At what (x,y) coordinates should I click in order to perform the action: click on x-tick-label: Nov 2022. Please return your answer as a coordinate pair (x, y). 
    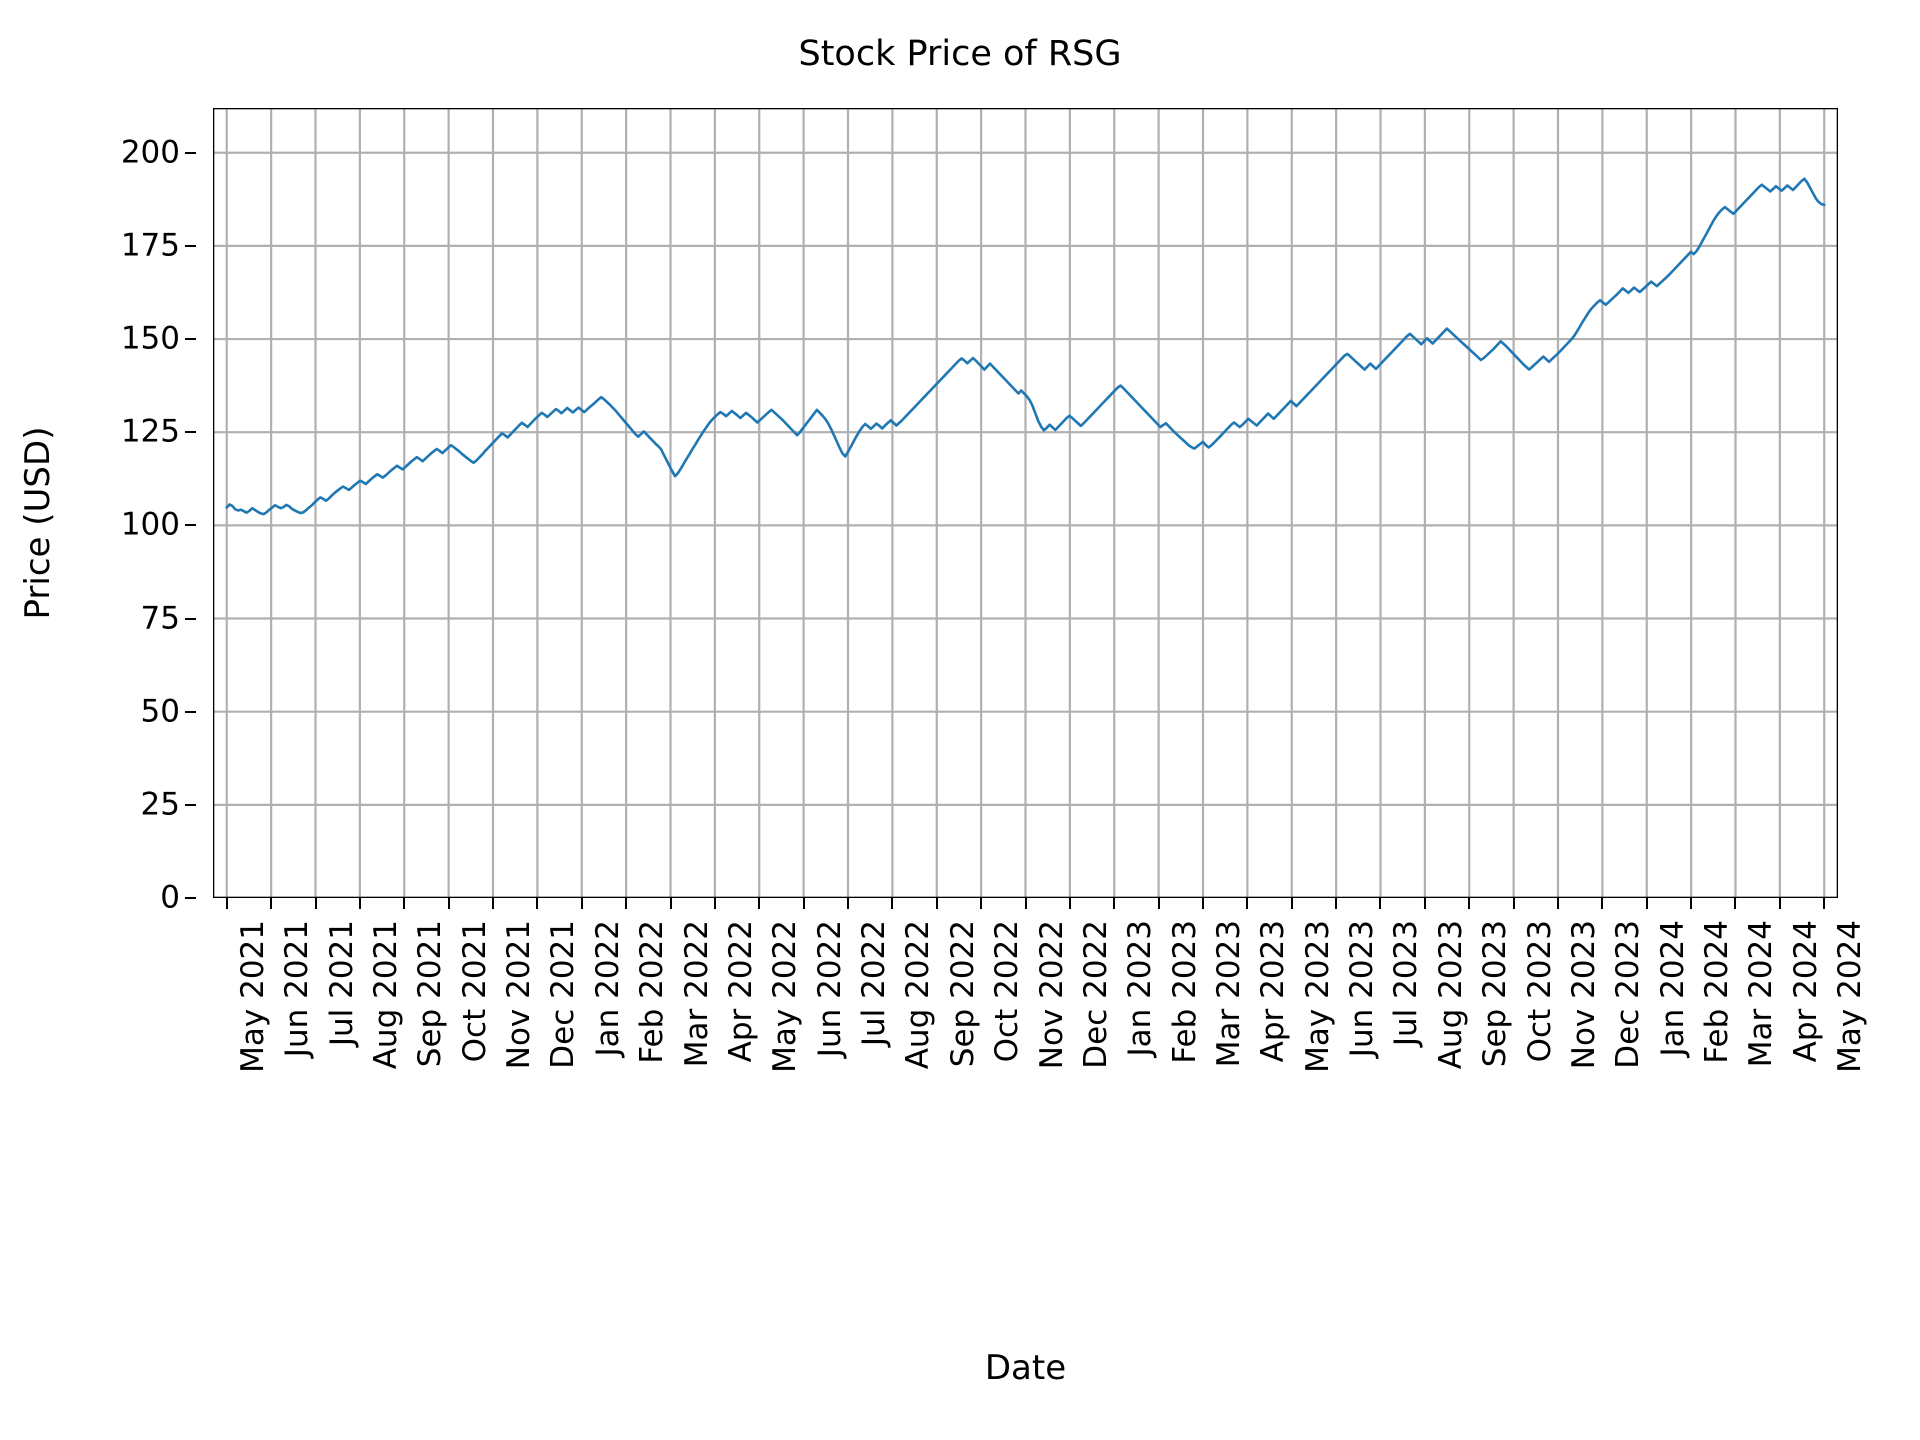
    Looking at the image, I should click on (1051, 995).